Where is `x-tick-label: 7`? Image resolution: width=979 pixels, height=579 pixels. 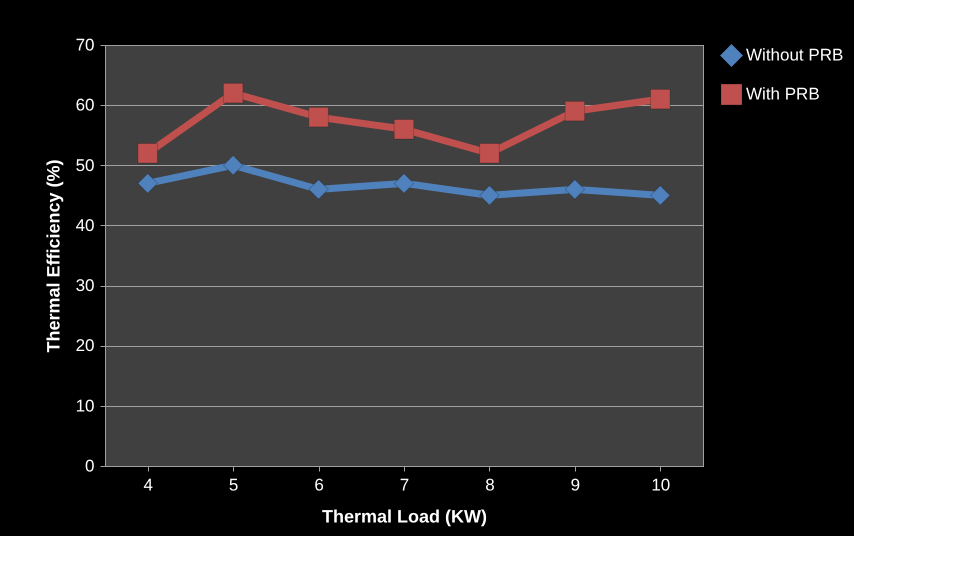 x-tick-label: 7 is located at coordinates (405, 485).